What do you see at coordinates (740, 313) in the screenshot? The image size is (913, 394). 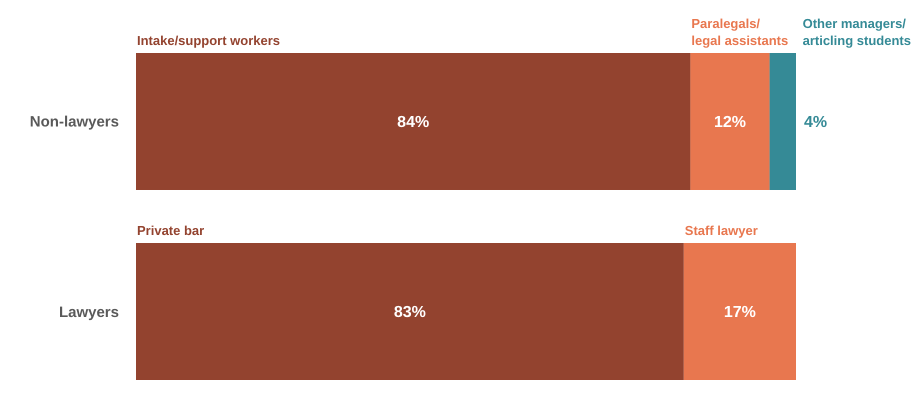 I see `data-label: 17%` at bounding box center [740, 313].